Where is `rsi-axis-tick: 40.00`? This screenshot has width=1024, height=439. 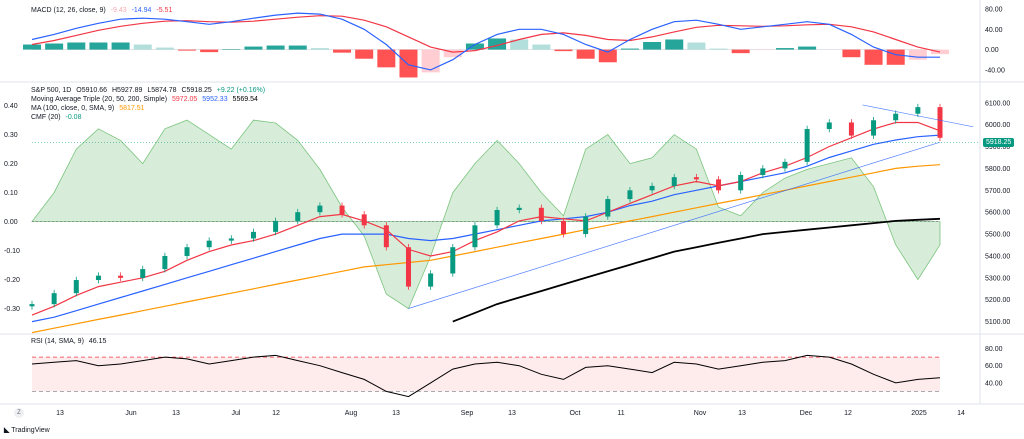
rsi-axis-tick: 40.00 is located at coordinates (994, 383).